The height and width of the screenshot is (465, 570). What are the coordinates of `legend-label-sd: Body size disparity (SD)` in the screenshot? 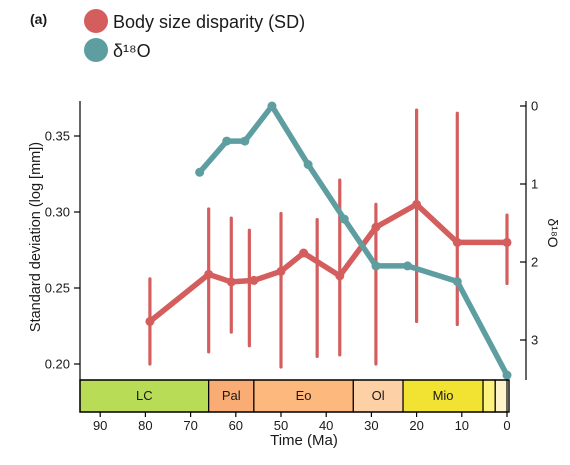 It's located at (209, 22).